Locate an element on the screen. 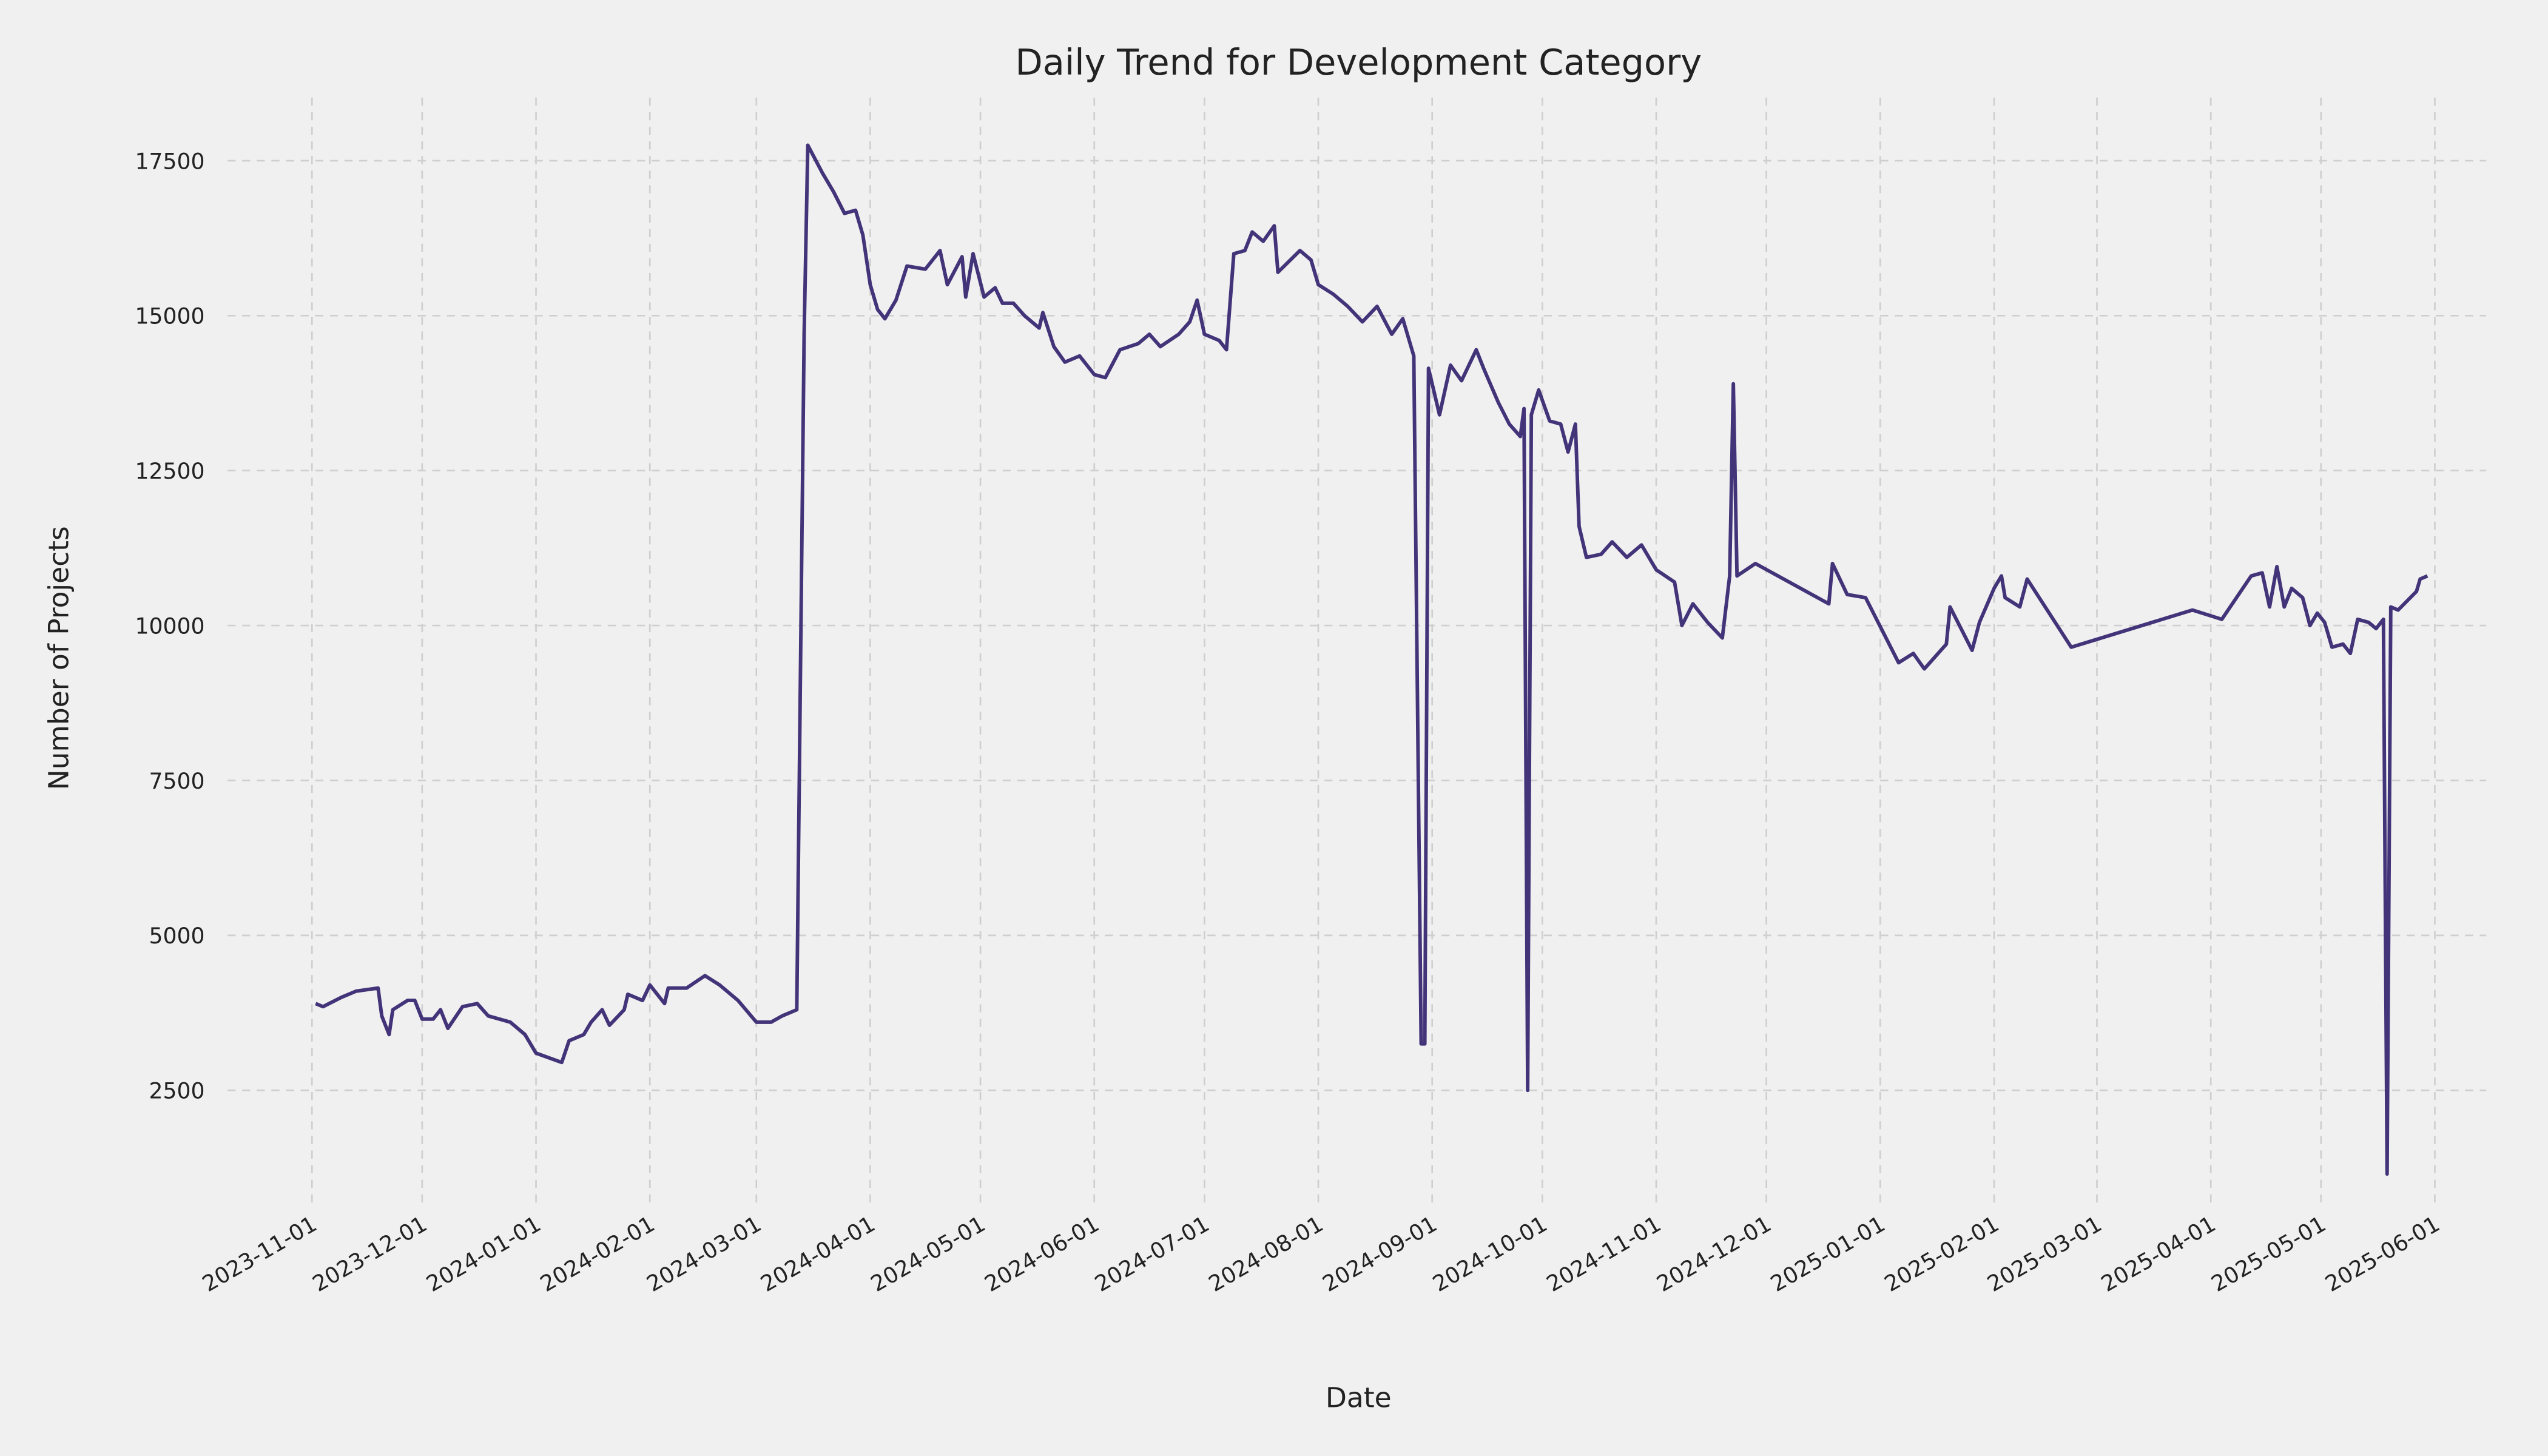 The height and width of the screenshot is (1456, 2548). y-tick-label: 17500 is located at coordinates (169, 161).